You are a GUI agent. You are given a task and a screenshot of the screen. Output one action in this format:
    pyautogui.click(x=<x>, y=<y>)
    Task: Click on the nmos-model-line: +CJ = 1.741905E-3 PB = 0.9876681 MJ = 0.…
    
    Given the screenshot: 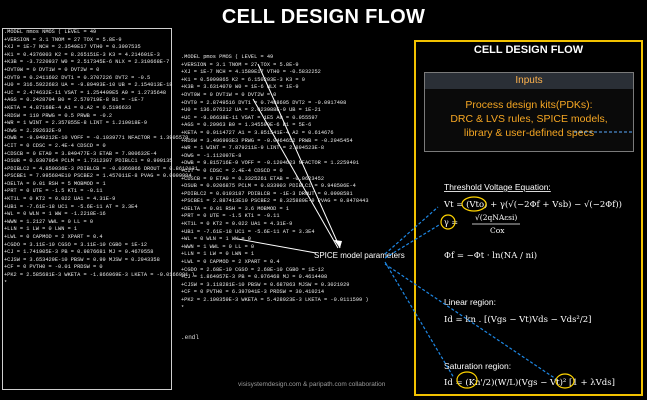 What is the action you would take?
    pyautogui.click(x=79, y=252)
    